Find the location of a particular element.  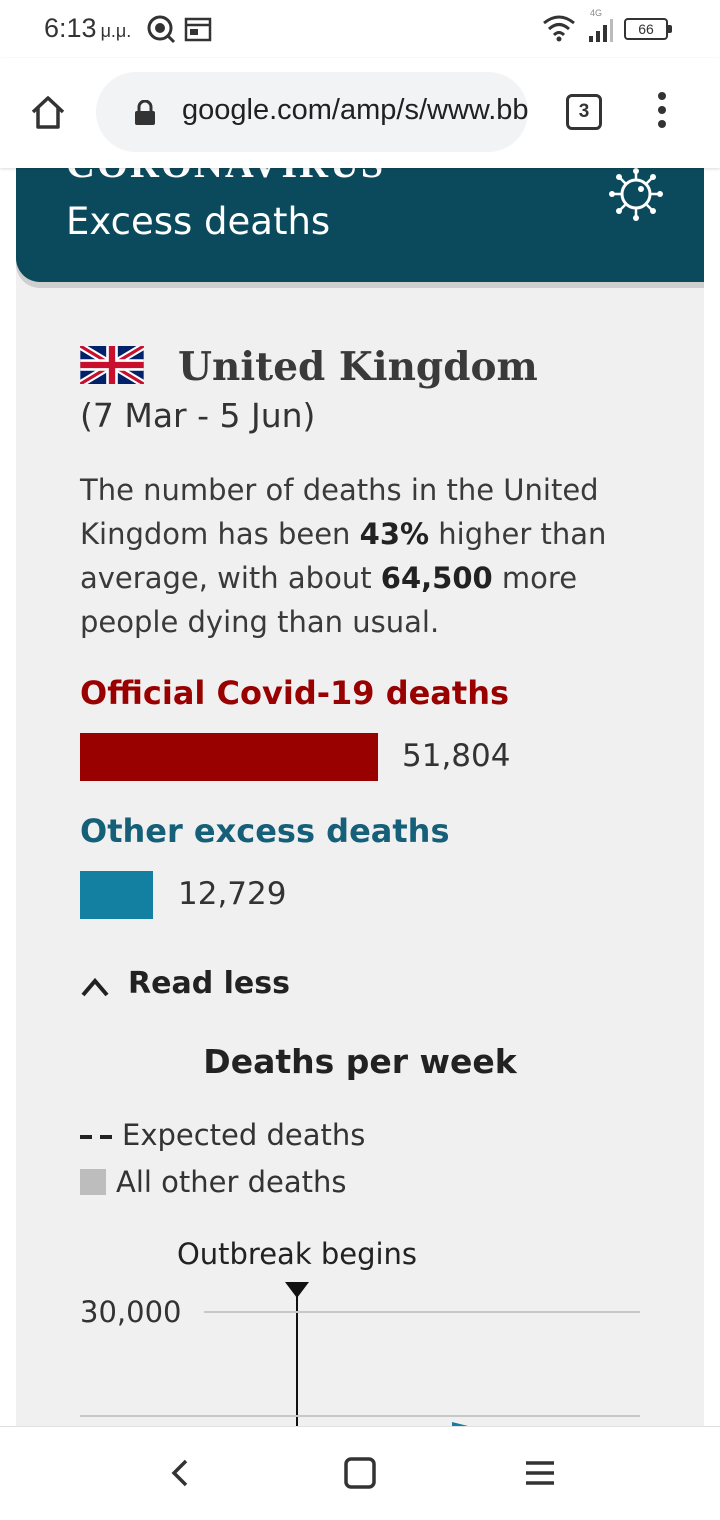

uk-flag-icon is located at coordinates (112, 365).